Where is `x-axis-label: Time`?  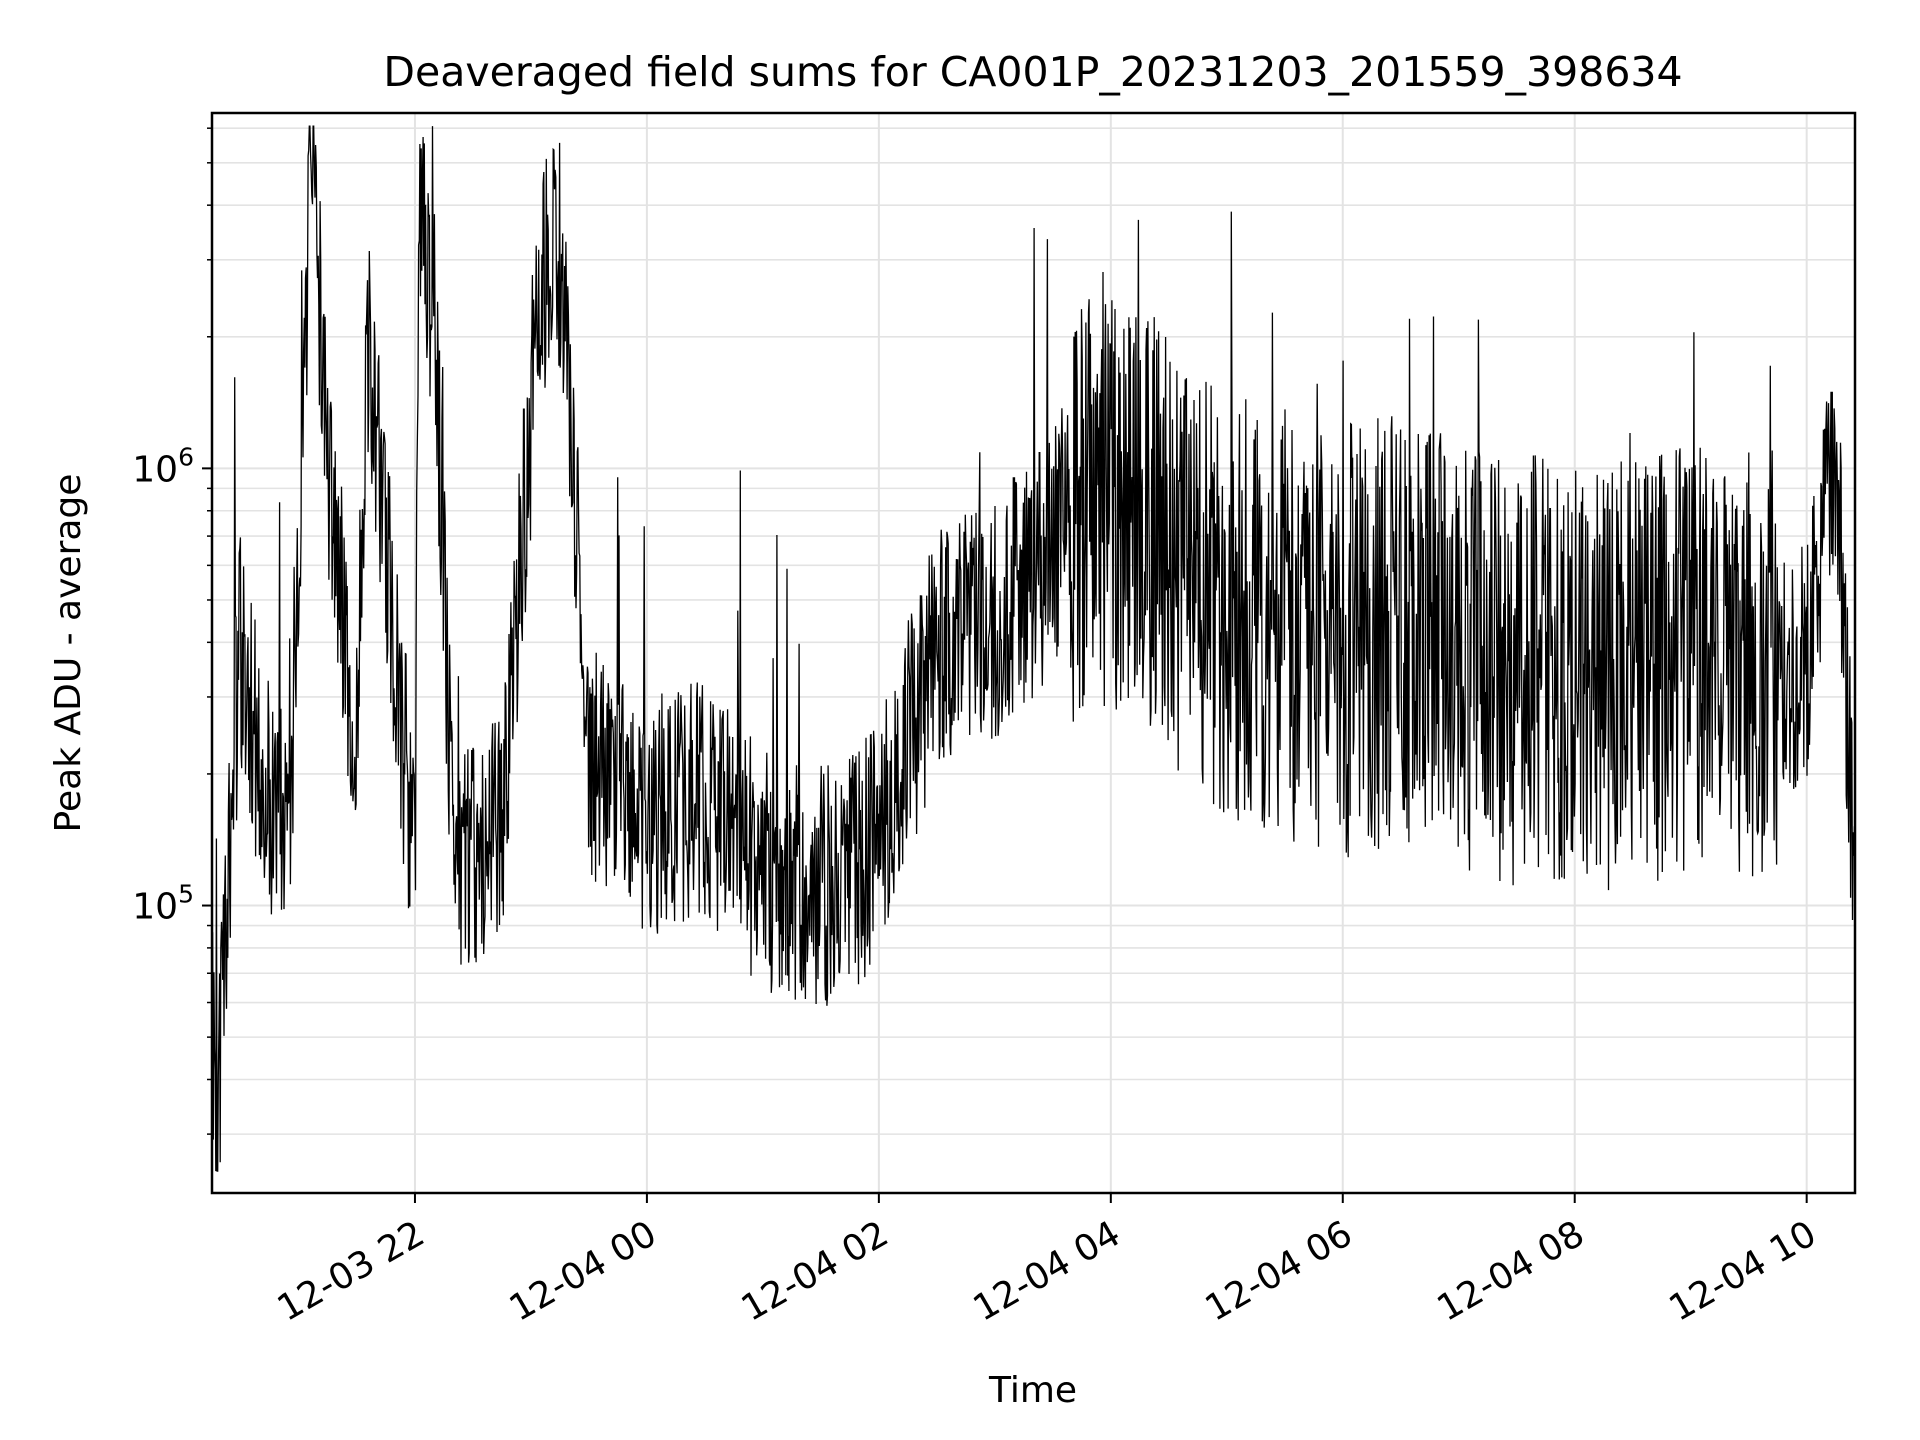 x-axis-label: Time is located at coordinates (1032, 1390).